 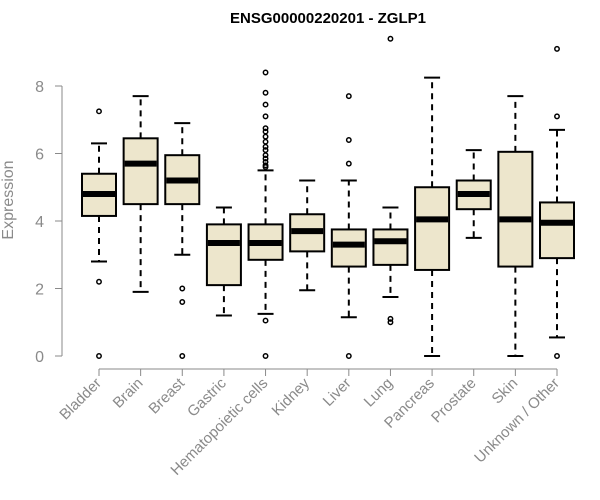 What do you see at coordinates (39, 357) in the screenshot?
I see `y-tick-label: 0` at bounding box center [39, 357].